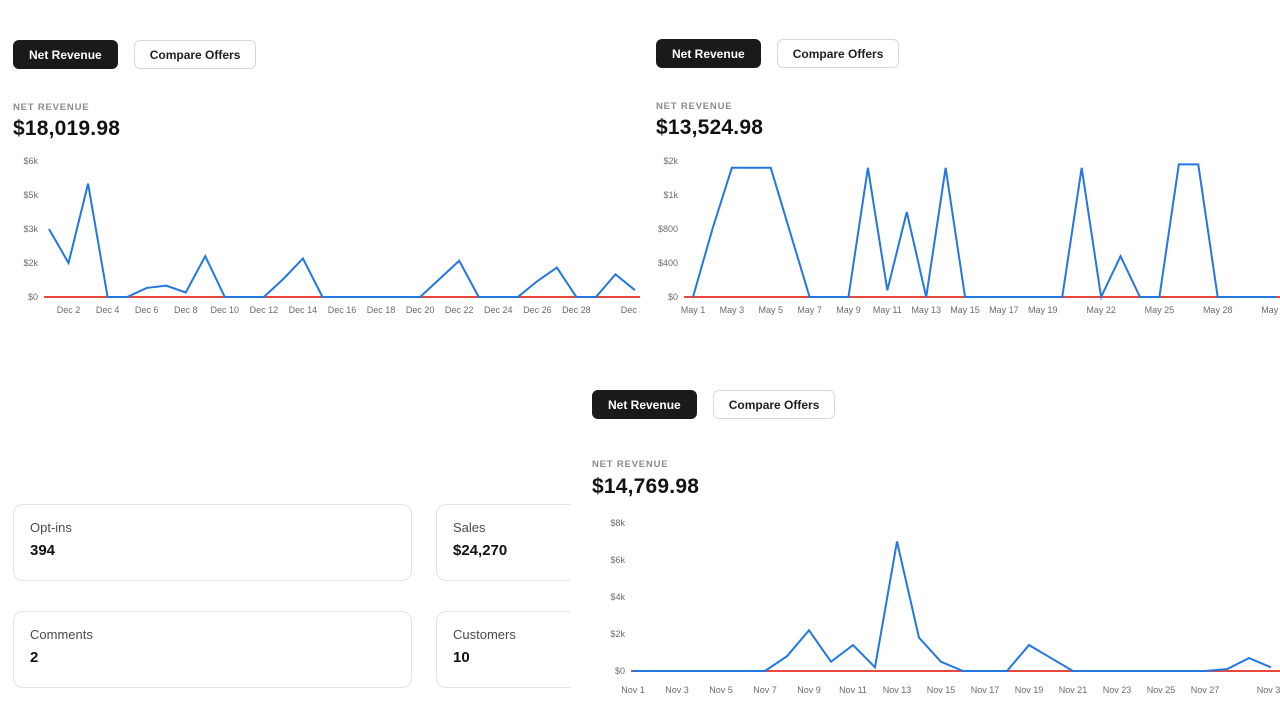  What do you see at coordinates (498, 310) in the screenshot?
I see `svg-text: Dec 24` at bounding box center [498, 310].